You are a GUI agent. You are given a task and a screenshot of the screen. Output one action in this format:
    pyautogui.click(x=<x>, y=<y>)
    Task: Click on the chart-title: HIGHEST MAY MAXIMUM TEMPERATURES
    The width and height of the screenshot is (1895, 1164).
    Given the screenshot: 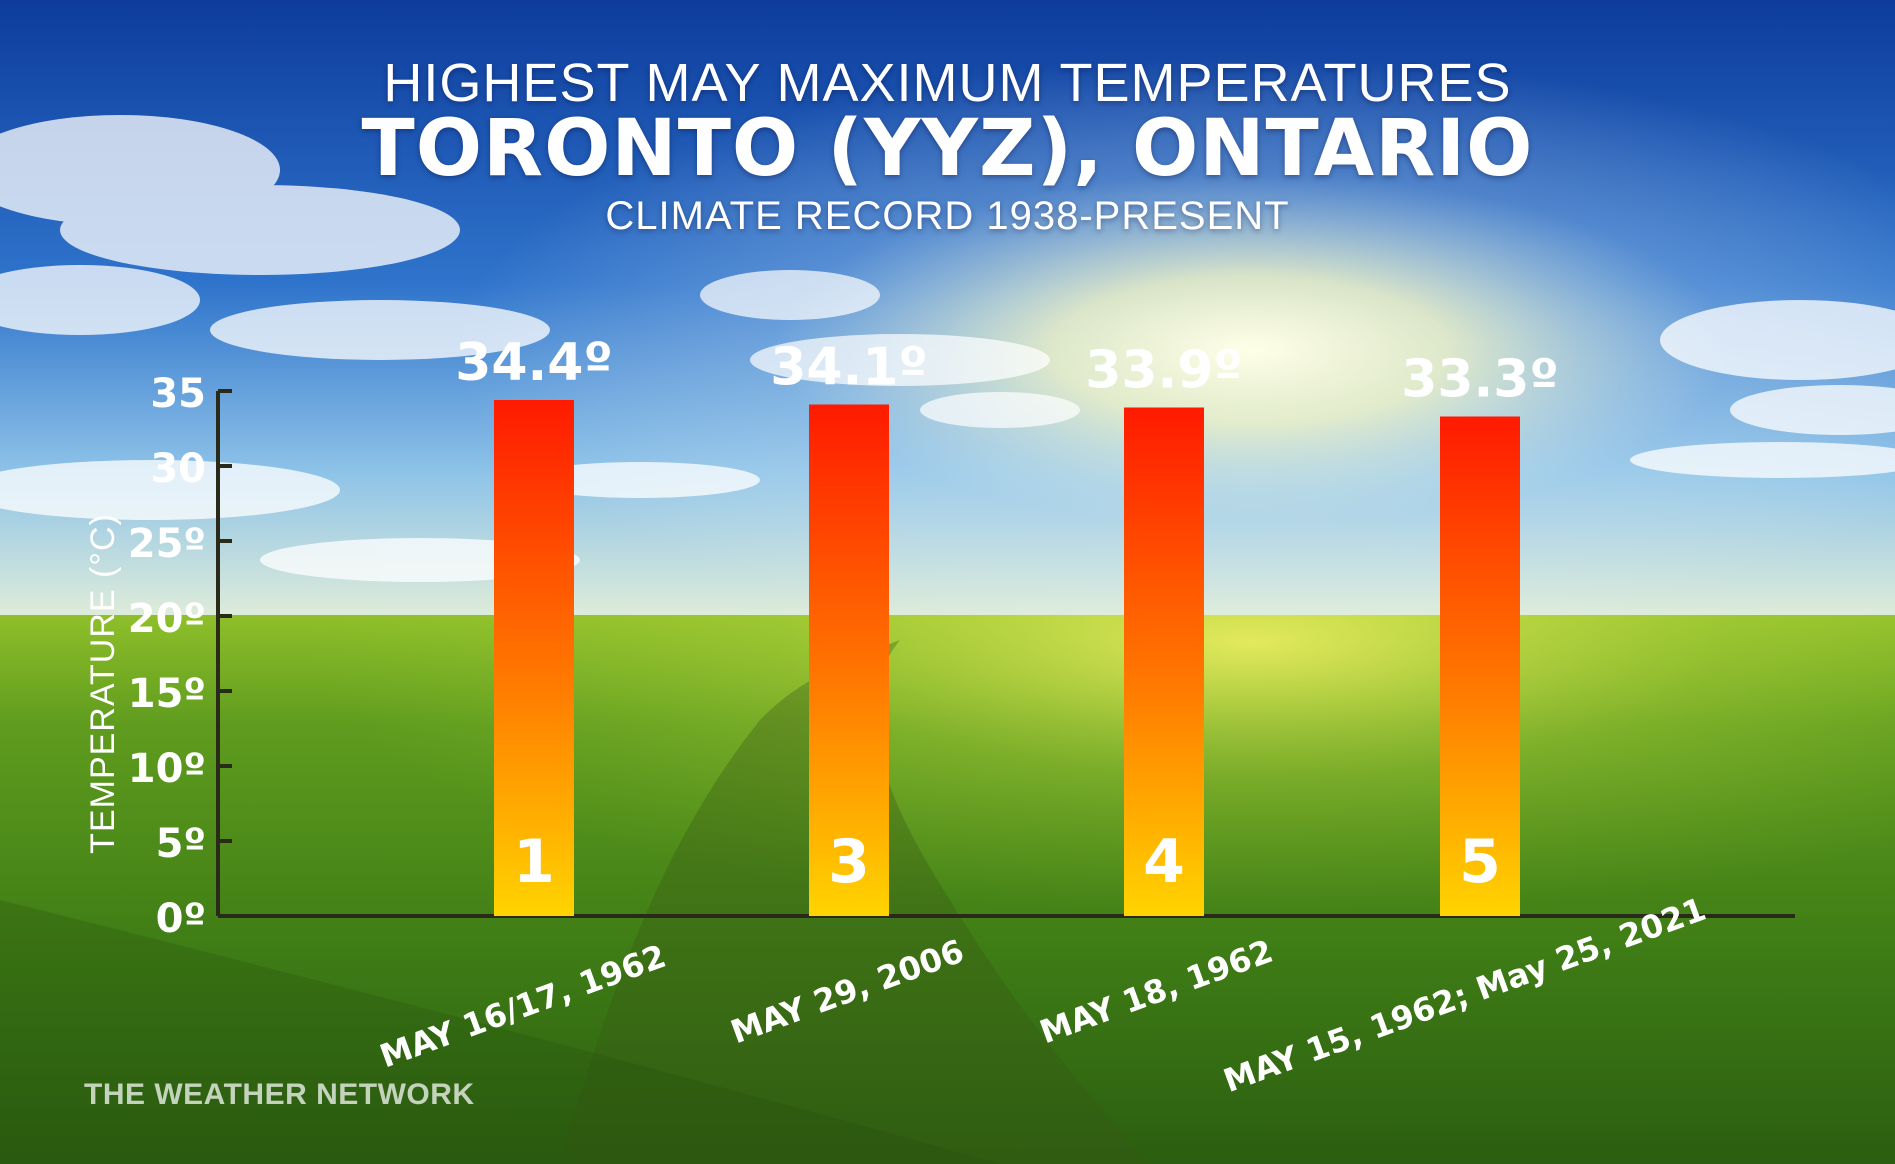 What is the action you would take?
    pyautogui.click(x=947, y=83)
    